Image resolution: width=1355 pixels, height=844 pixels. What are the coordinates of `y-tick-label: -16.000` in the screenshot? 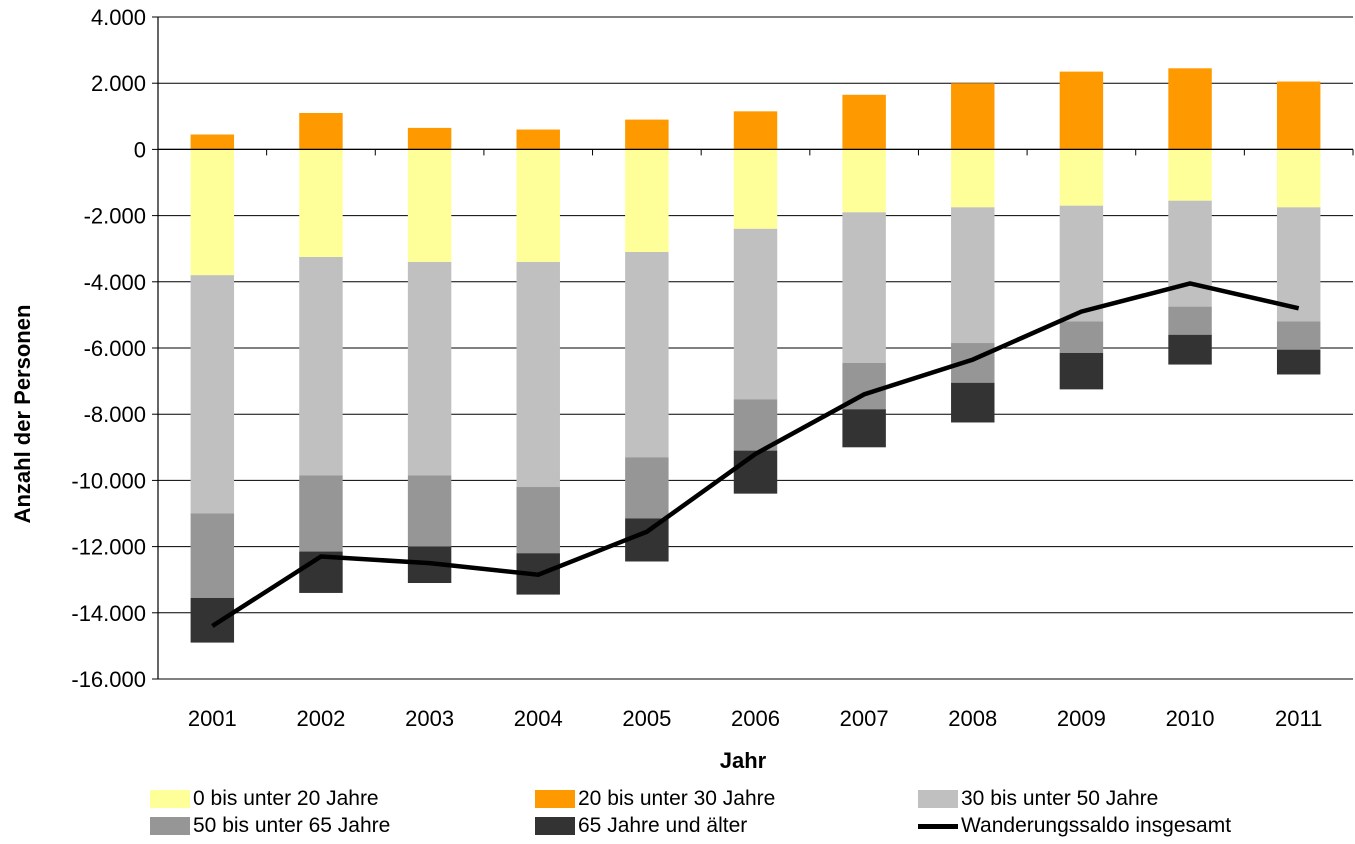 It's located at (108, 679).